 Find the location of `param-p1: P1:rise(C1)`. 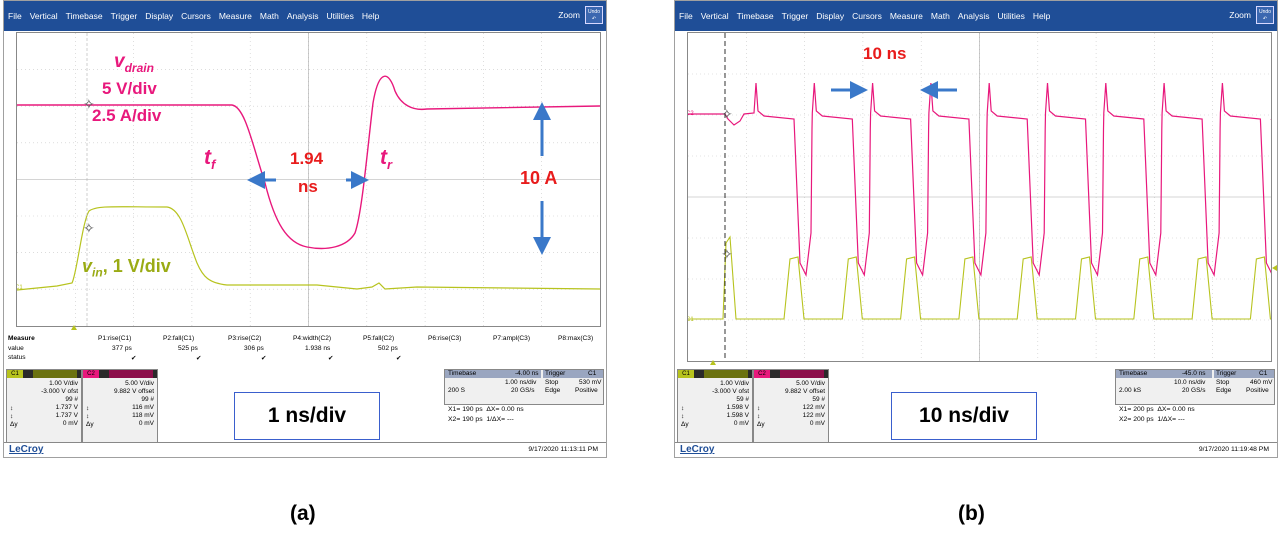

param-p1: P1:rise(C1) is located at coordinates (115, 338).